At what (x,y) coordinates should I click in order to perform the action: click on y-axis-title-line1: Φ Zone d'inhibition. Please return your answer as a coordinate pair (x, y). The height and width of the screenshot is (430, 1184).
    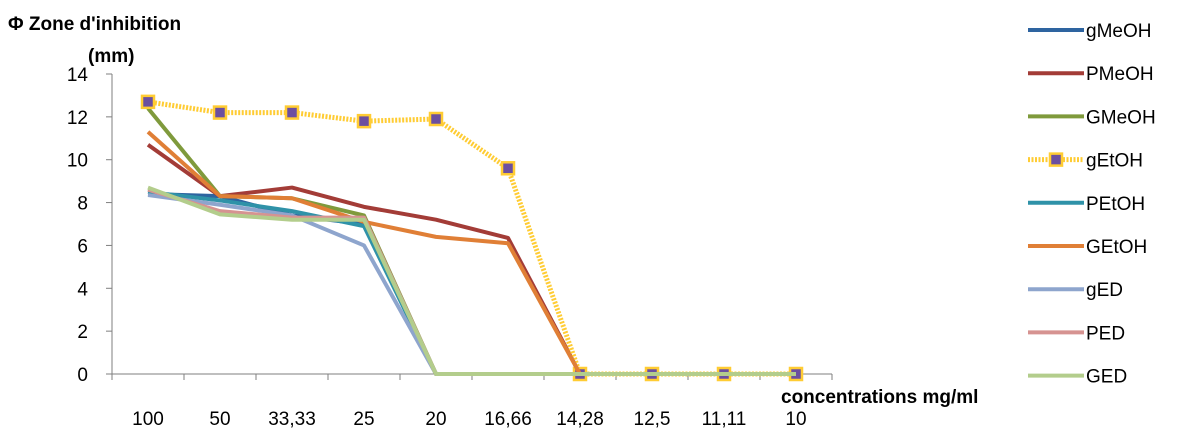
    Looking at the image, I should click on (94, 24).